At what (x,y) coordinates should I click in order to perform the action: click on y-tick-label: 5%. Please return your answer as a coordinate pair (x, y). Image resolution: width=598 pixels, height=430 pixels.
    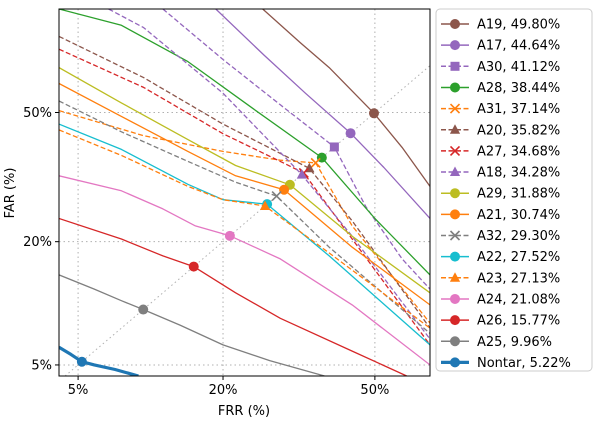
    Looking at the image, I should click on (41, 365).